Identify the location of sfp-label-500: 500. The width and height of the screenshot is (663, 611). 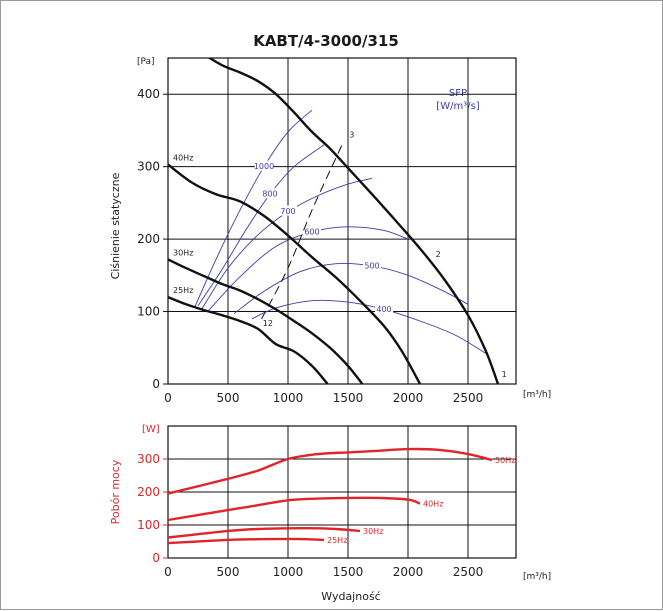
(371, 265).